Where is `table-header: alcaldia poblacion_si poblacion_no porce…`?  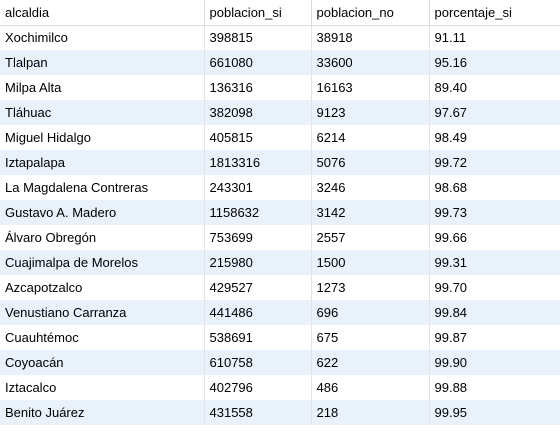 table-header: alcaldia poblacion_si poblacion_no porce… is located at coordinates (280, 13).